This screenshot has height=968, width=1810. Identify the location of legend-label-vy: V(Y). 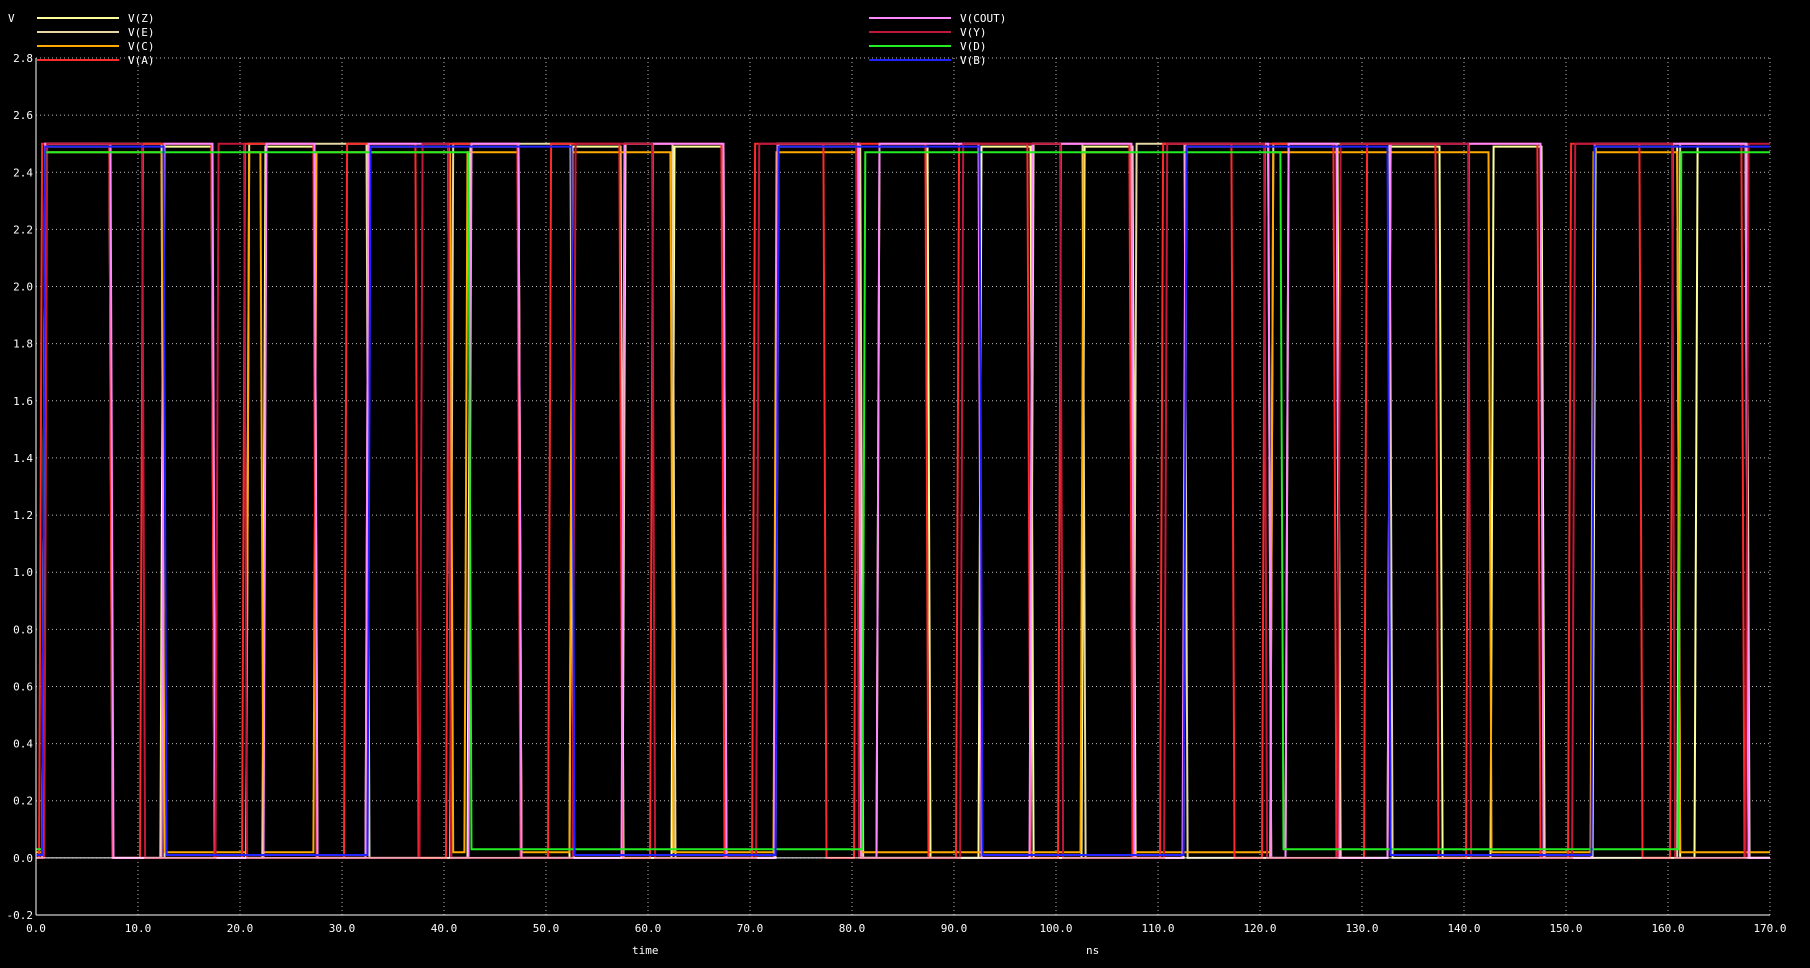
(973, 32).